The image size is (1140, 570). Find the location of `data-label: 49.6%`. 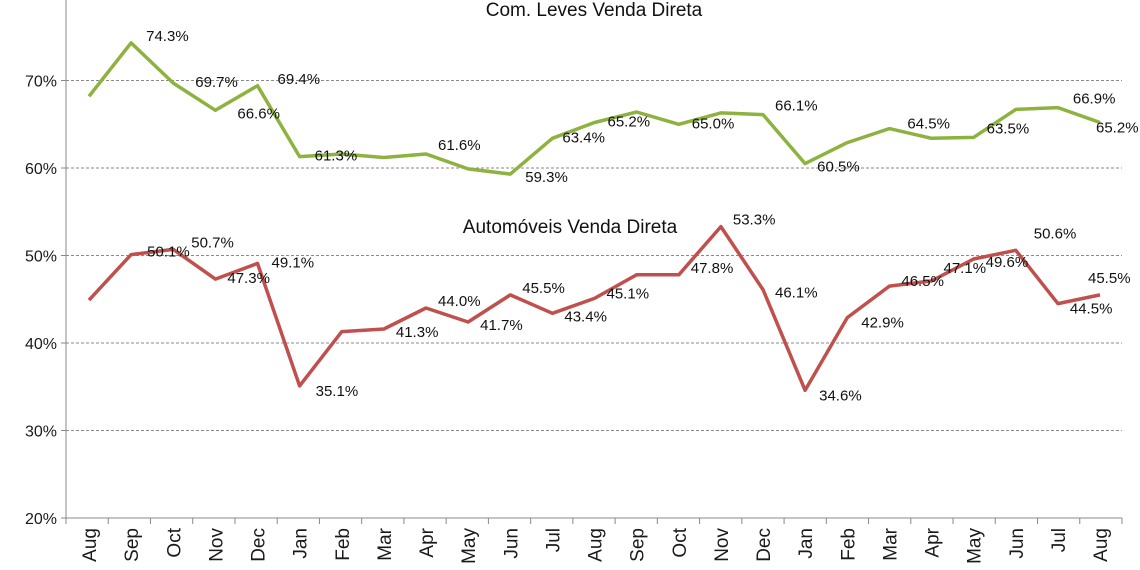

data-label: 49.6% is located at coordinates (1007, 262).